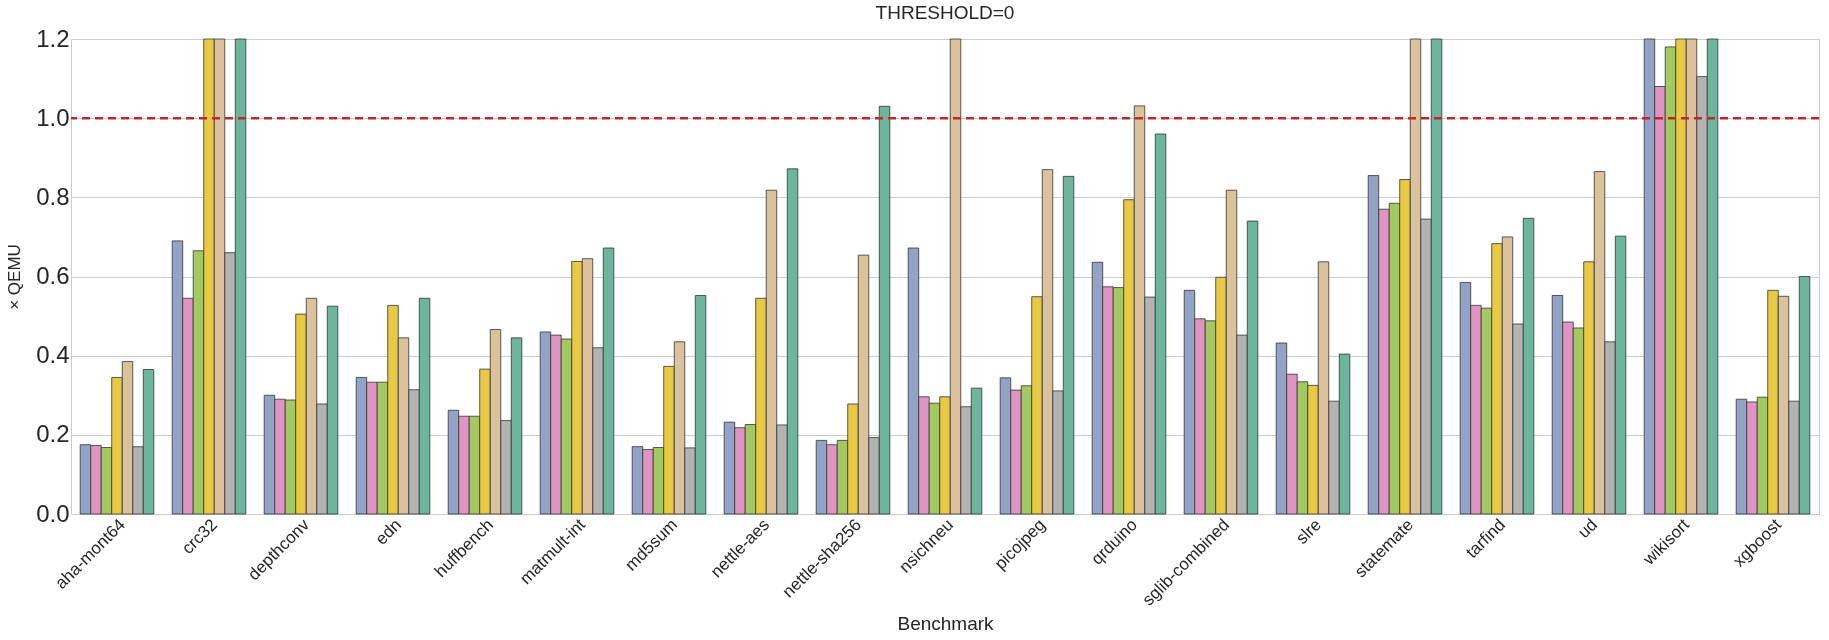 The height and width of the screenshot is (640, 1829). I want to click on y-tick-label: 0.6, so click(53, 275).